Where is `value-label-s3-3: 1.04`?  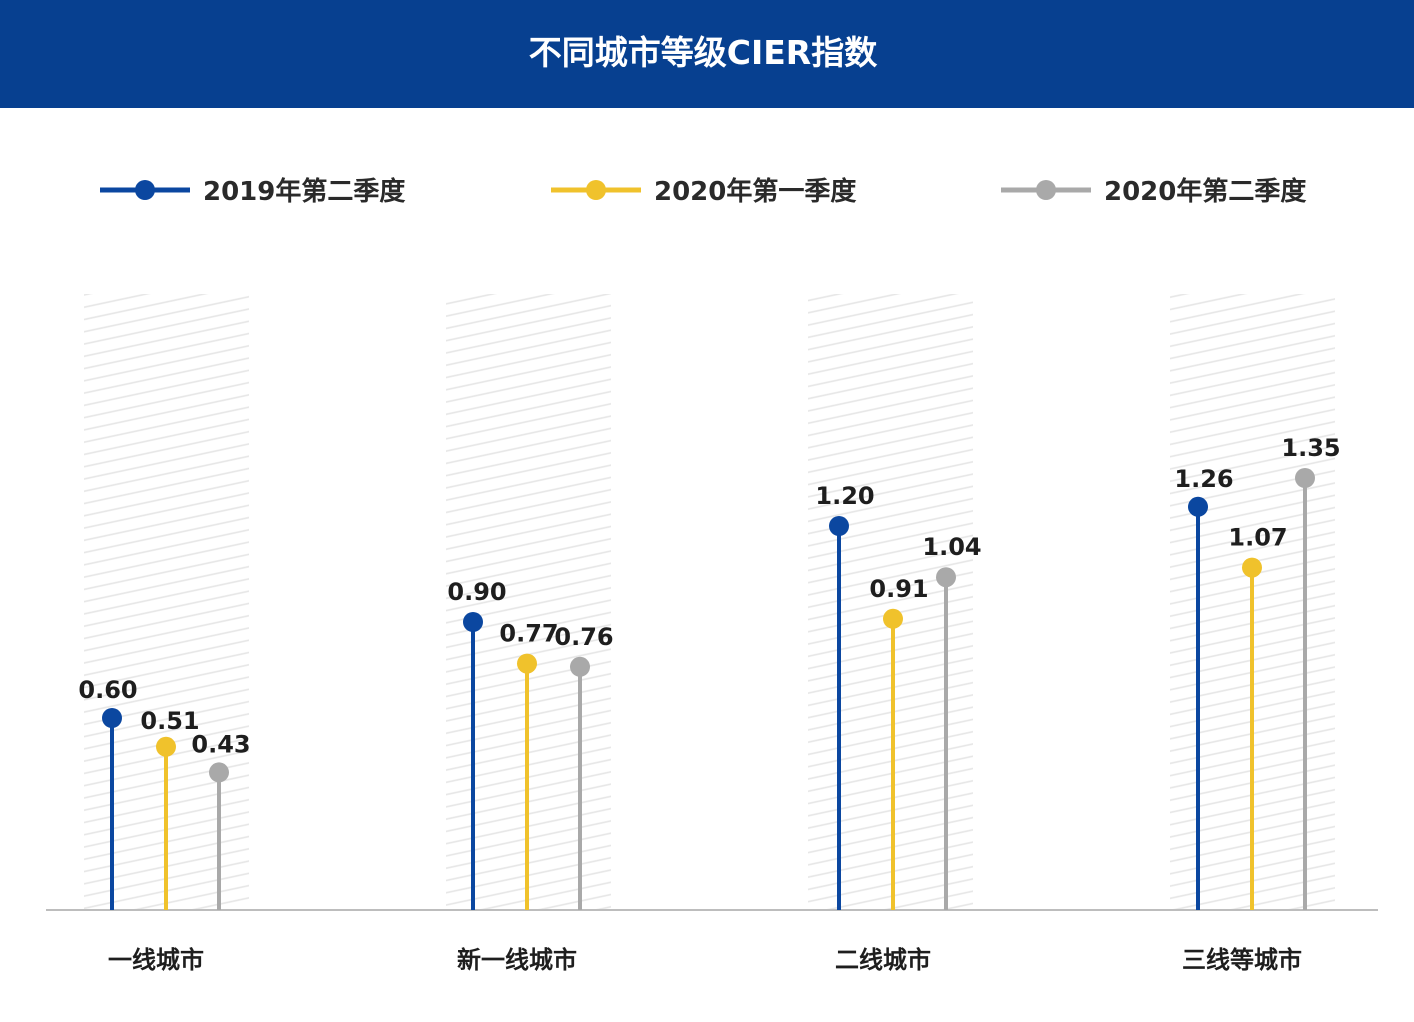 value-label-s3-3: 1.04 is located at coordinates (951, 547).